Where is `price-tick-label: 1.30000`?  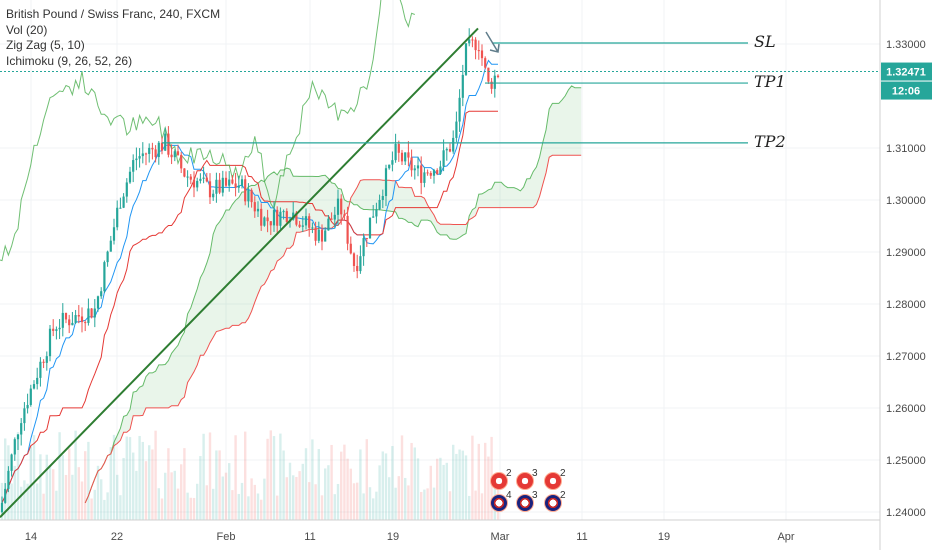 price-tick-label: 1.30000 is located at coordinates (906, 201).